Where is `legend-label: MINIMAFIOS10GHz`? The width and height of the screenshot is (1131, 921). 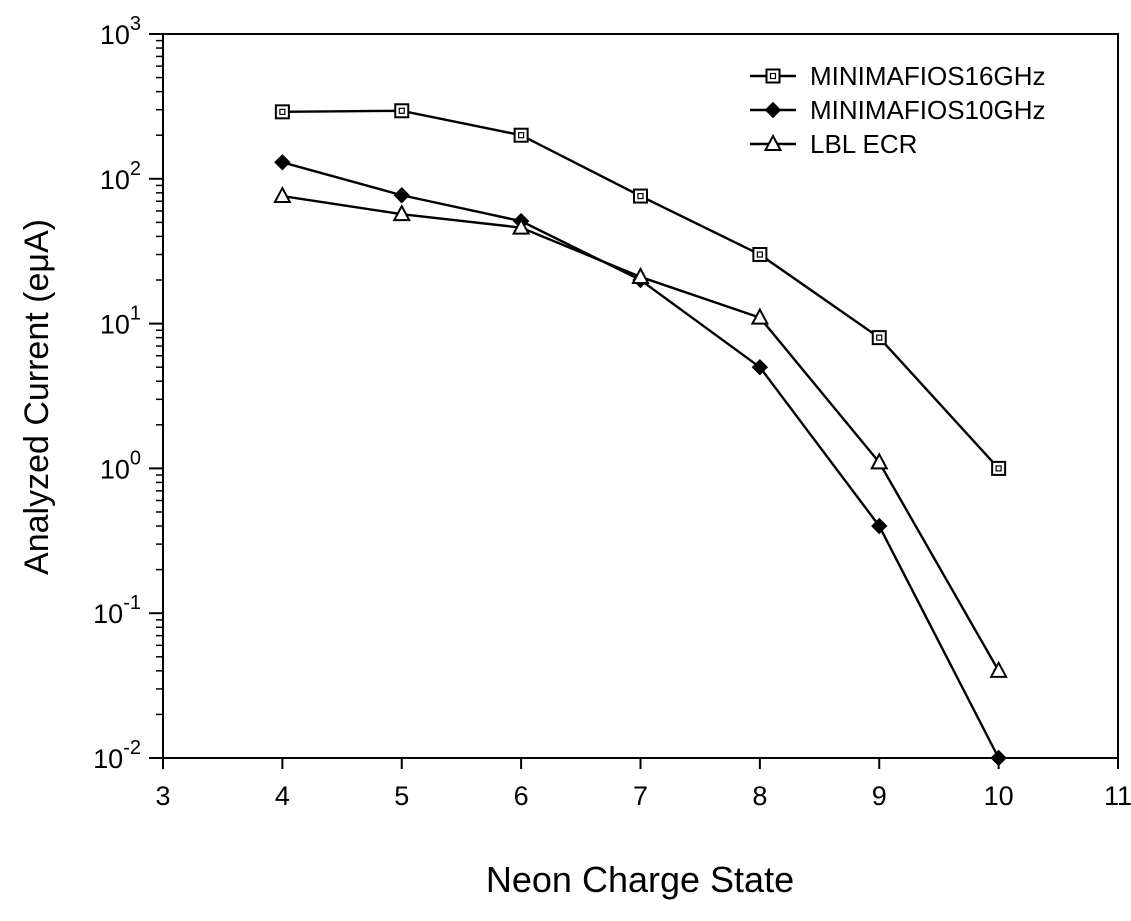
legend-label: MINIMAFIOS10GHz is located at coordinates (927, 110).